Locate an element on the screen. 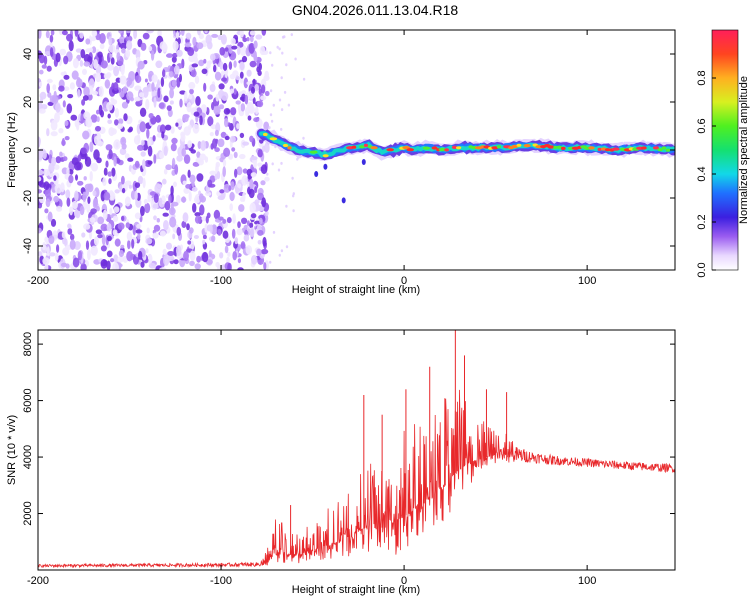 The width and height of the screenshot is (750, 600). spectrogram-y-label: Frequency (Hz) is located at coordinates (12, 150).